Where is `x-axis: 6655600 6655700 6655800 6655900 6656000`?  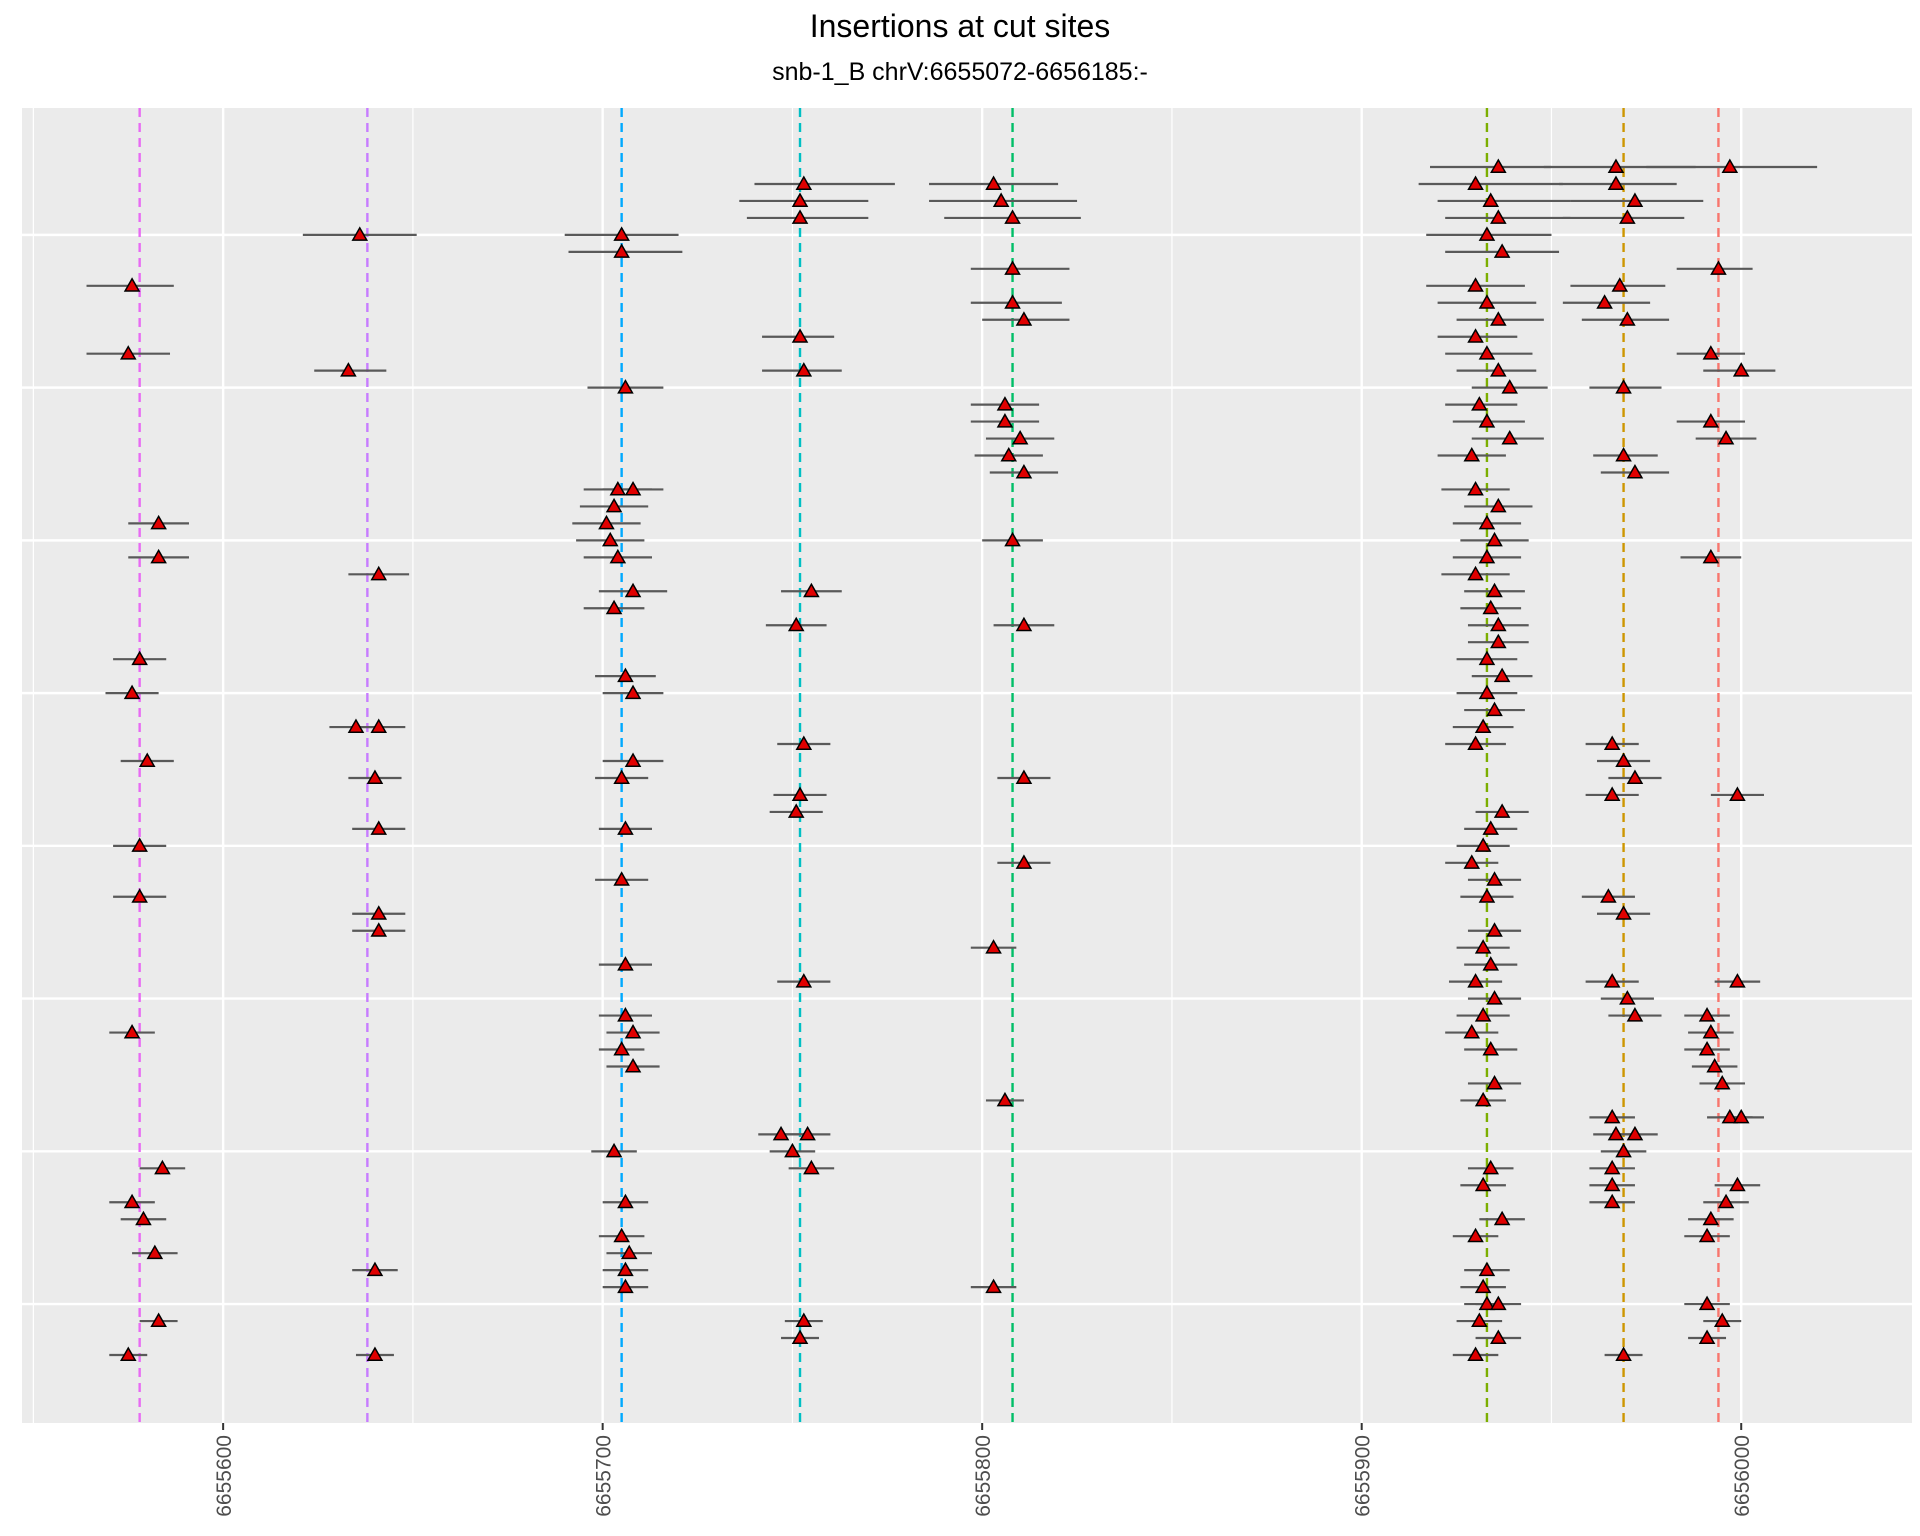
x-axis: 6655600 6655700 6655800 6655900 6656000 is located at coordinates (983, 1470).